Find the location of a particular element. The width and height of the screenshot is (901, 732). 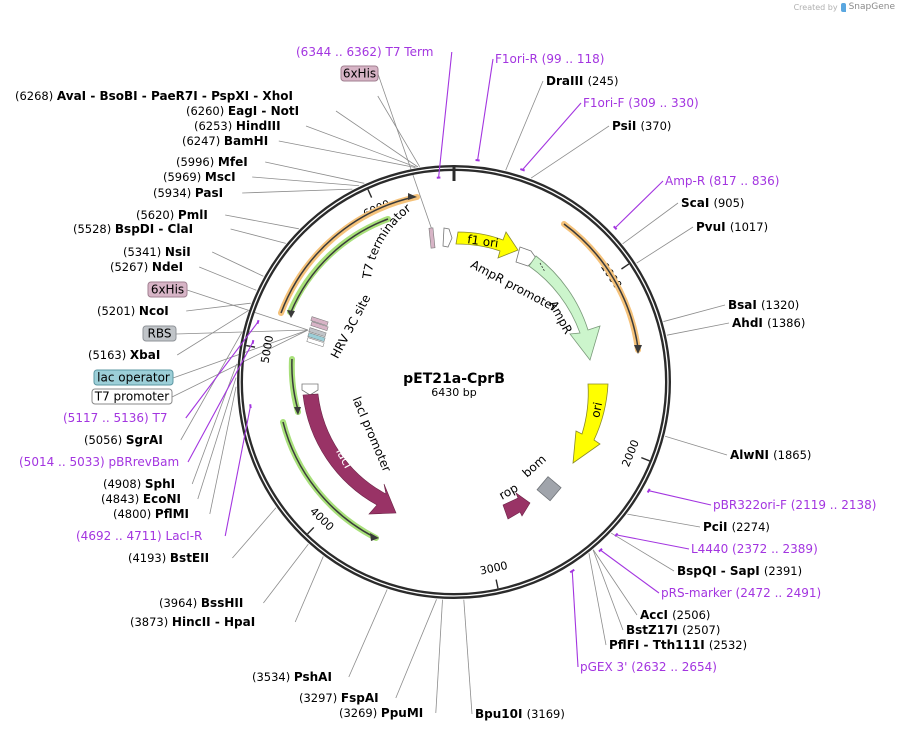

snapgene-credit: Created by SnapGene is located at coordinates (844, 7).